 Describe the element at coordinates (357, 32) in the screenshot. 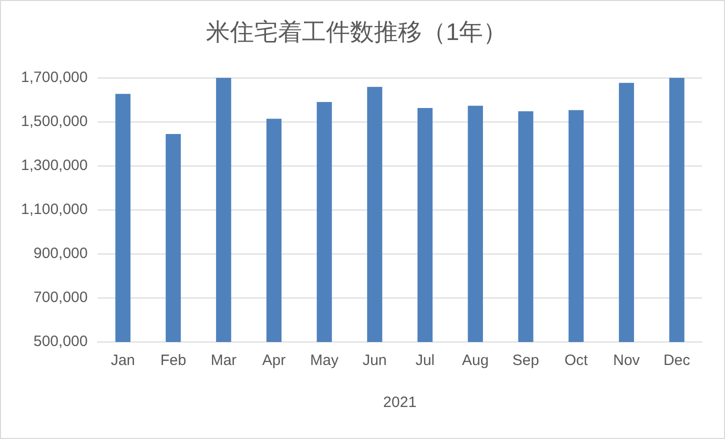

I see `chart-title: 米住宅着工件数推移（1年）` at that location.